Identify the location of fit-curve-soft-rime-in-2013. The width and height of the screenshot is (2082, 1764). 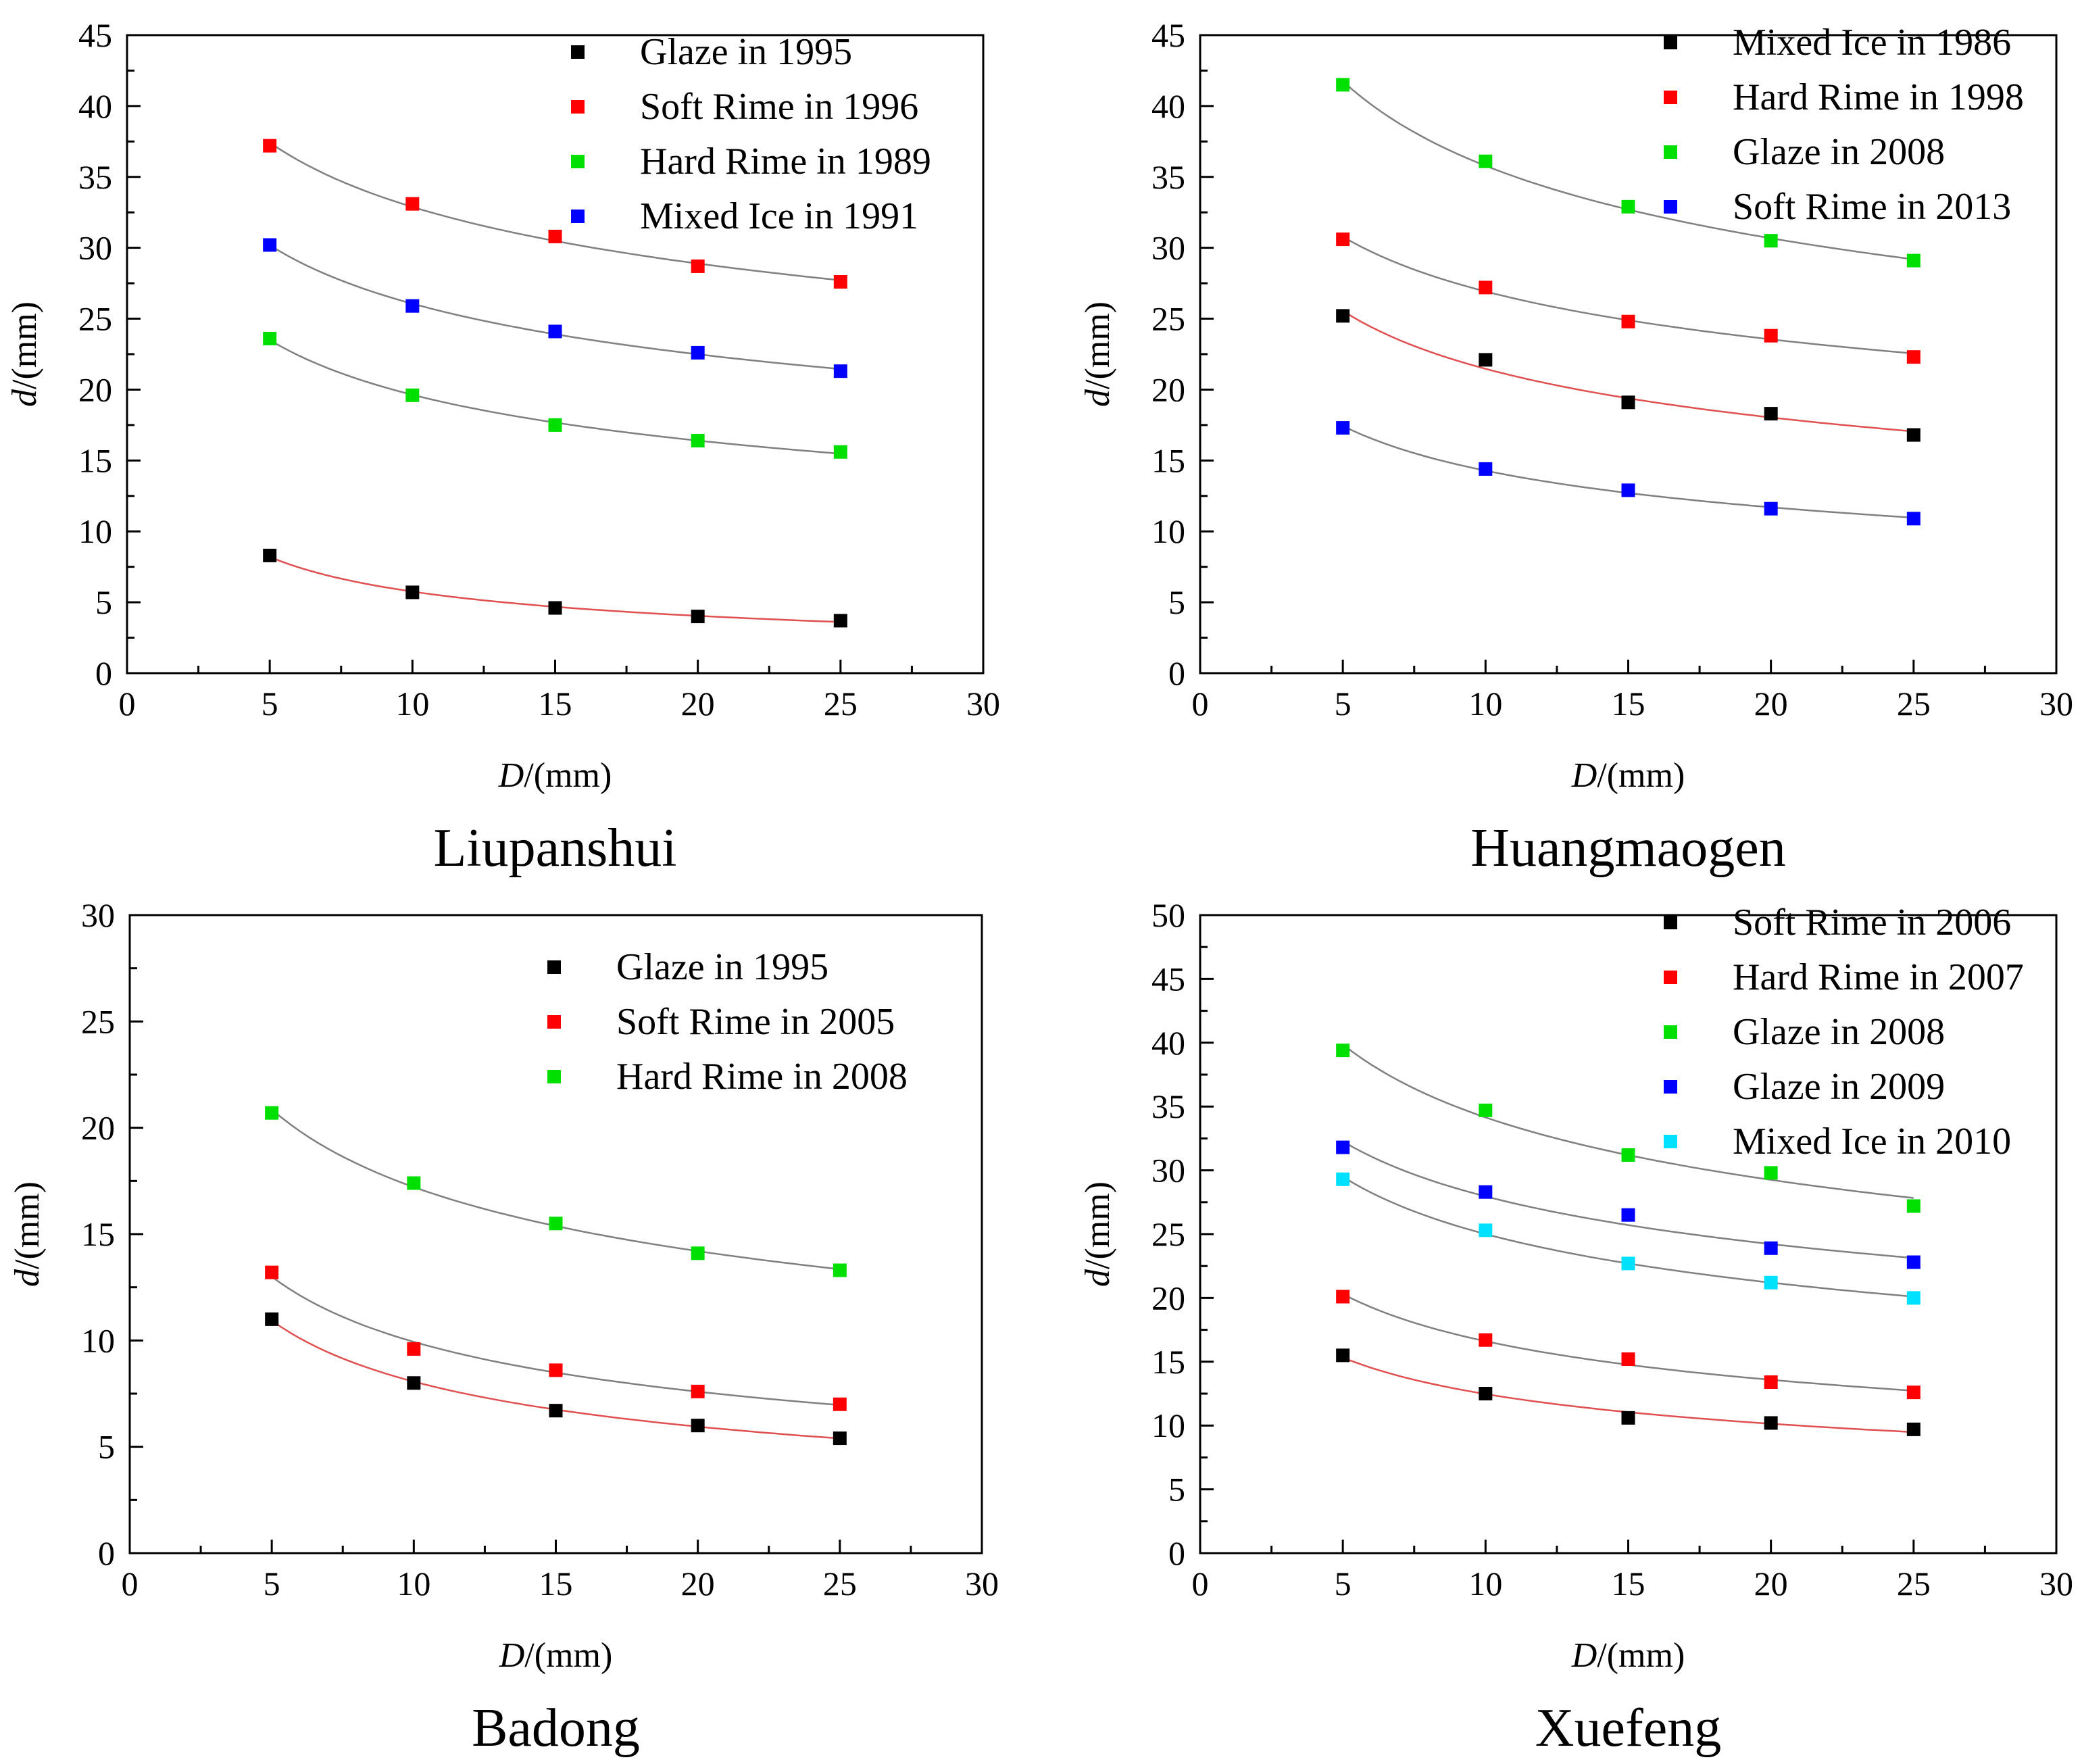
(1628, 472).